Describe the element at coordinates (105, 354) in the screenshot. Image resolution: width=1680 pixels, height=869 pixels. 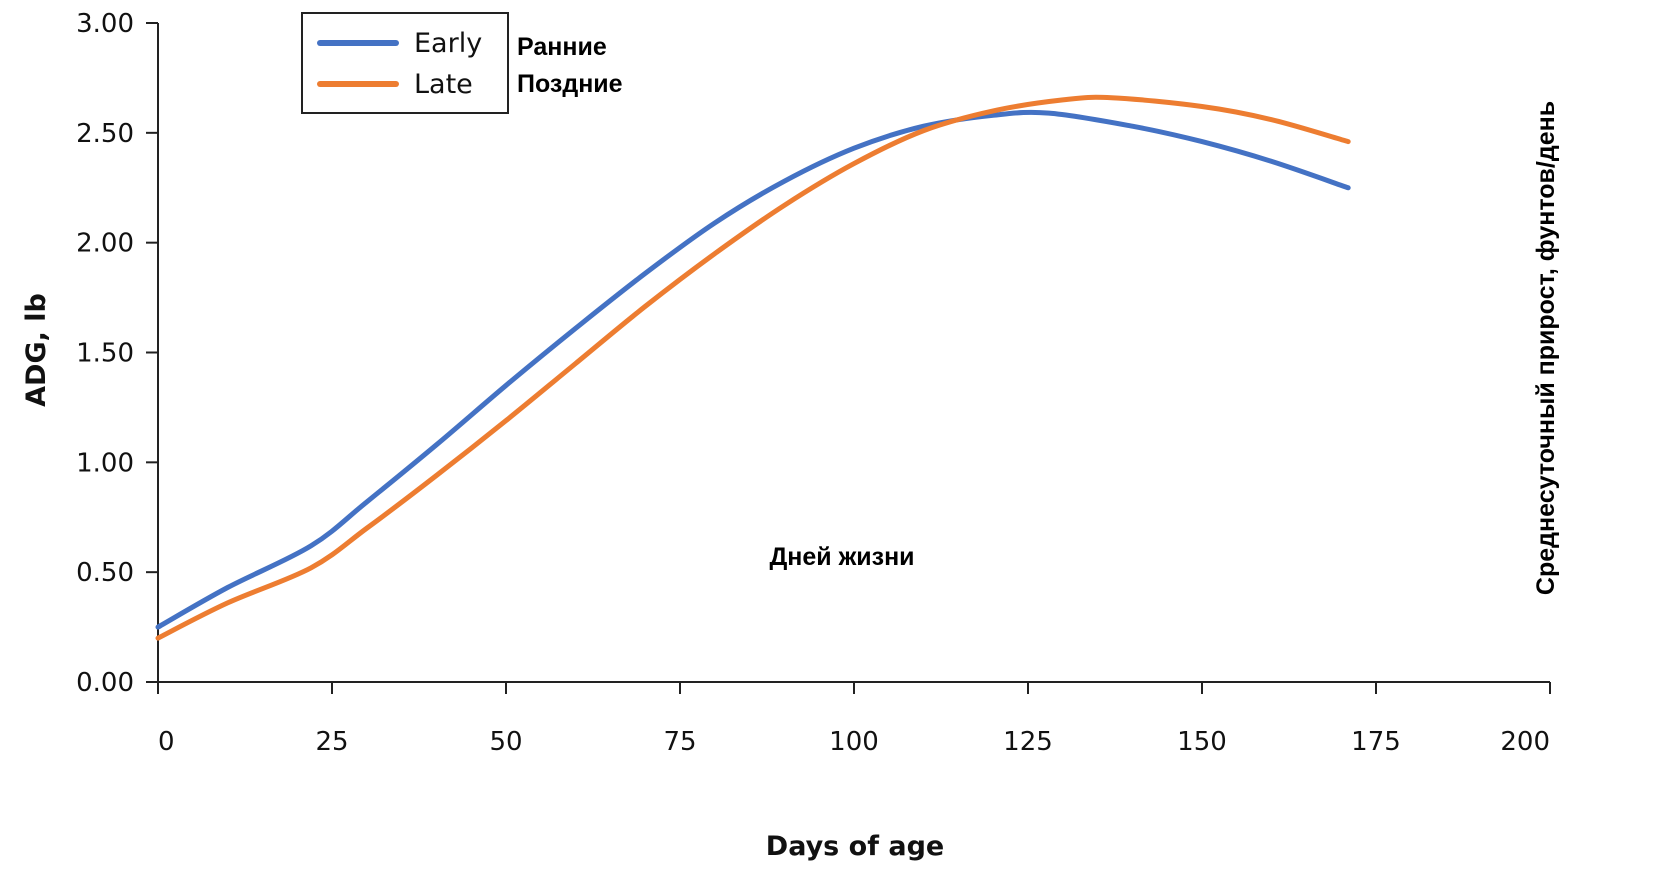
I see `y-tick-label: 1.50` at that location.